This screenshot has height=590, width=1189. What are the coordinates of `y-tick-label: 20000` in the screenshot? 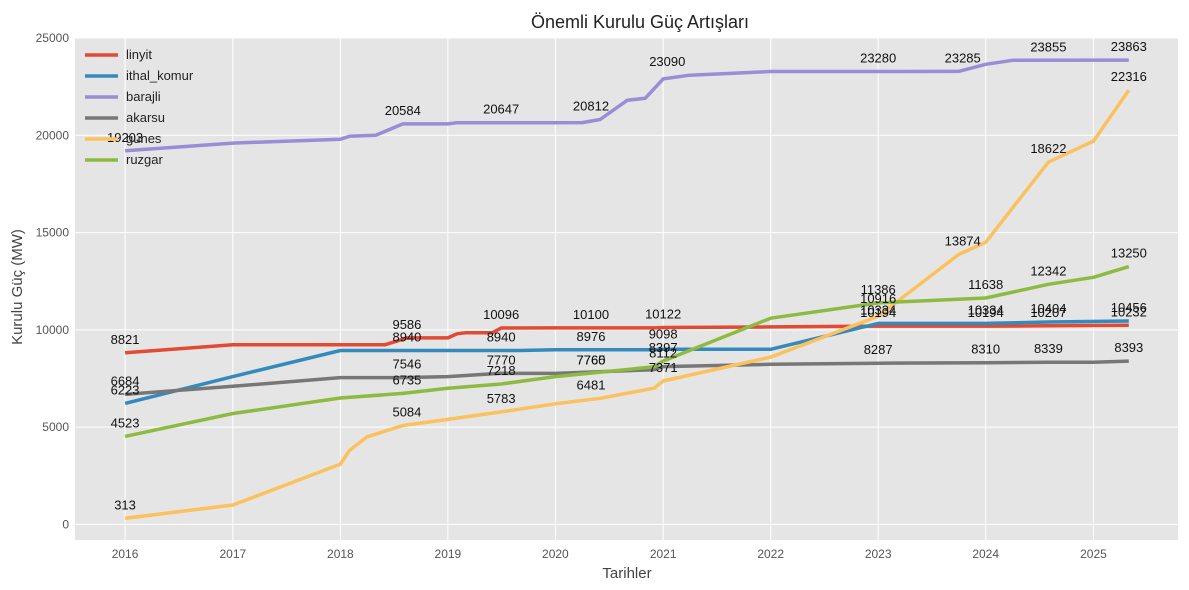 It's located at (53, 135).